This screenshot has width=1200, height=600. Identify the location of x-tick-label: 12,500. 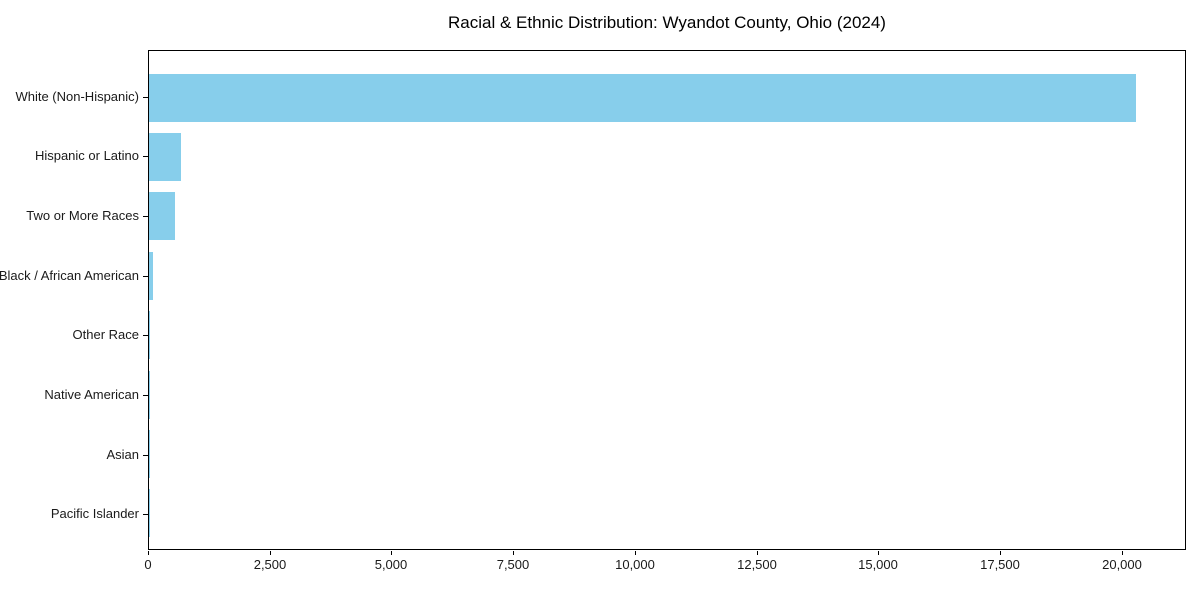
(757, 564).